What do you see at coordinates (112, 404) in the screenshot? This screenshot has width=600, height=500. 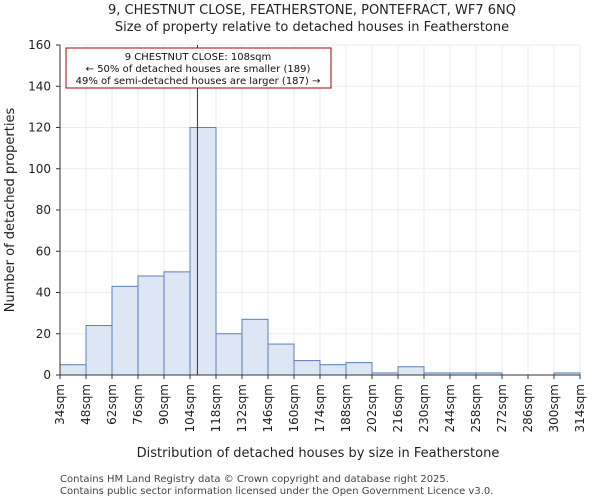 I see `x-tick-label: 62sqm` at bounding box center [112, 404].